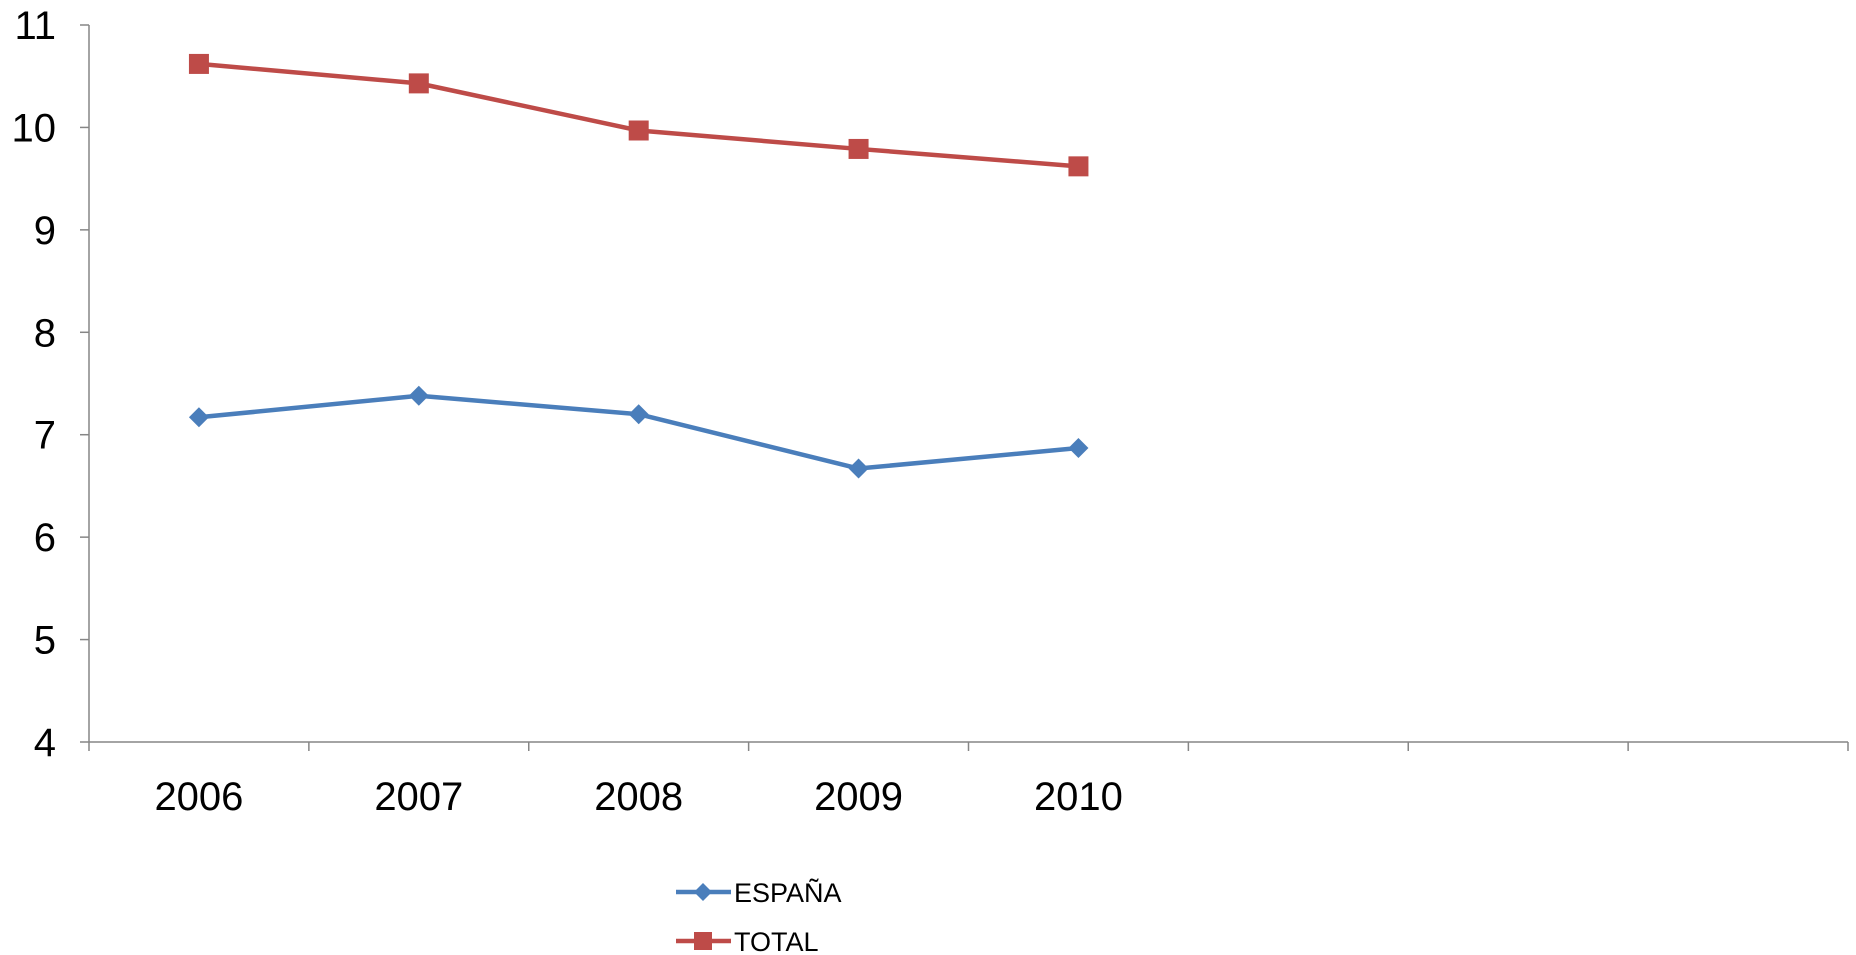  I want to click on legend-entry: ESPAÑA, so click(759, 892).